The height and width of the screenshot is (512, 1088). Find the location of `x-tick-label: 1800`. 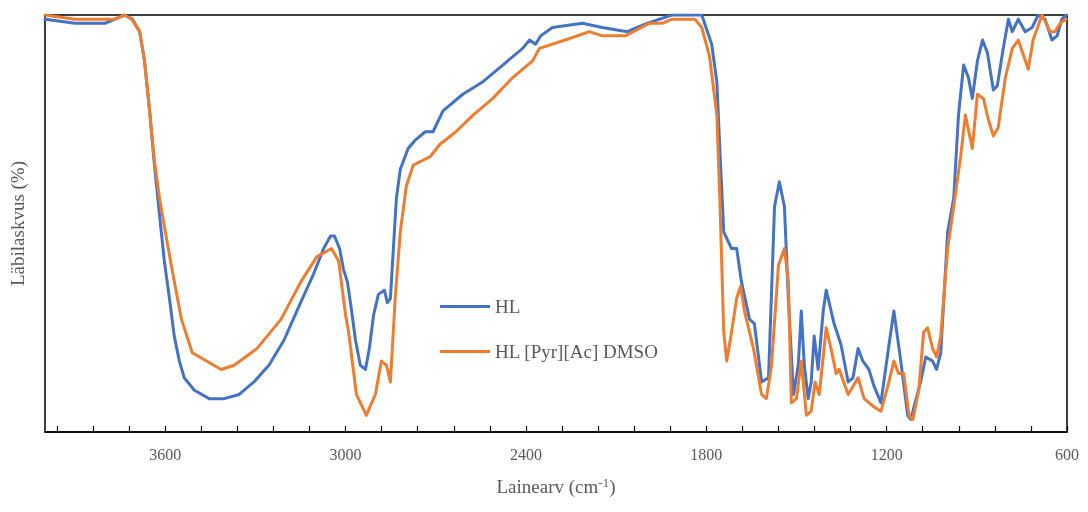

x-tick-label: 1800 is located at coordinates (706, 454).